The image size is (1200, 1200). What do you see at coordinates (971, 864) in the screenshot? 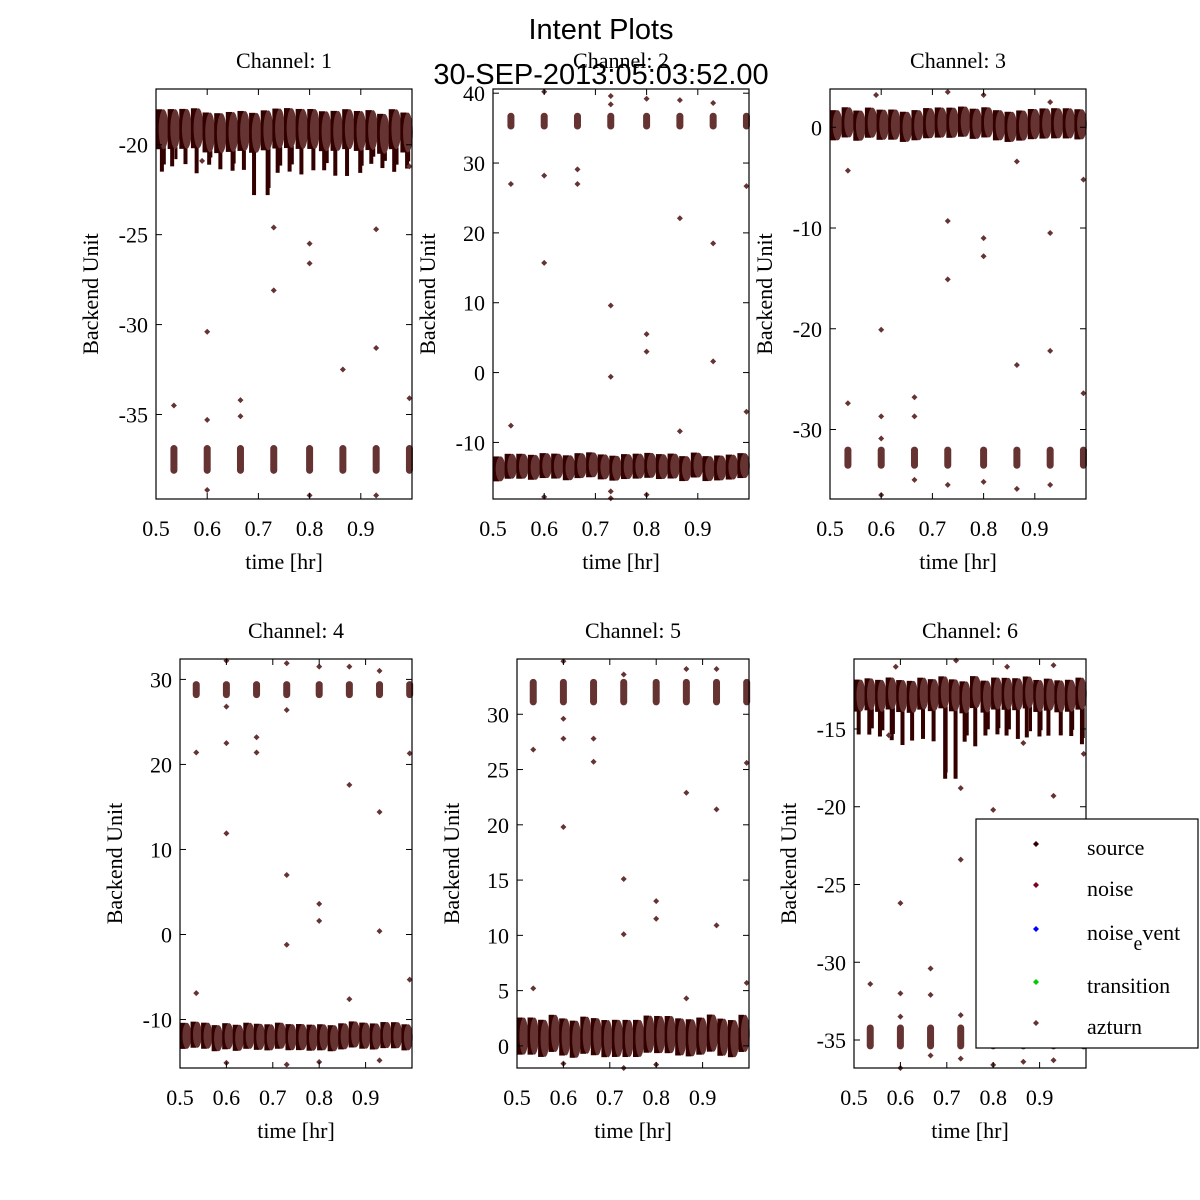
I see `plot-area` at bounding box center [971, 864].